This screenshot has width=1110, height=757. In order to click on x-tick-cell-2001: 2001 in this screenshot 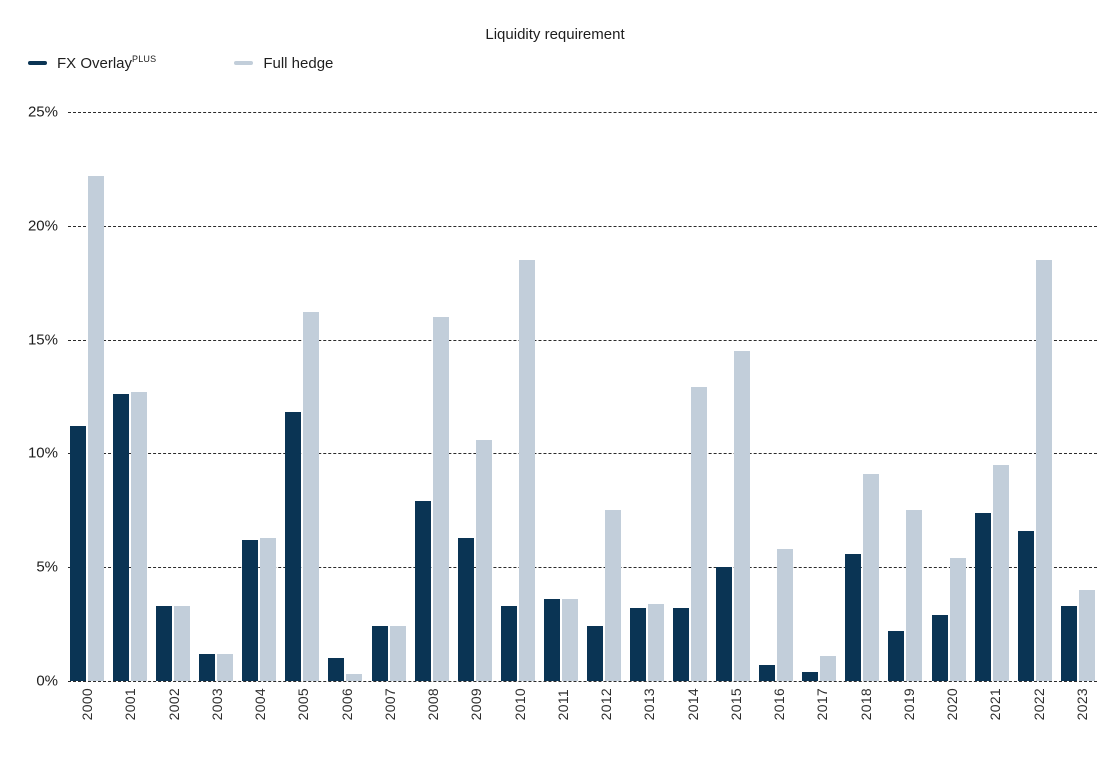, I will do `click(130, 704)`.